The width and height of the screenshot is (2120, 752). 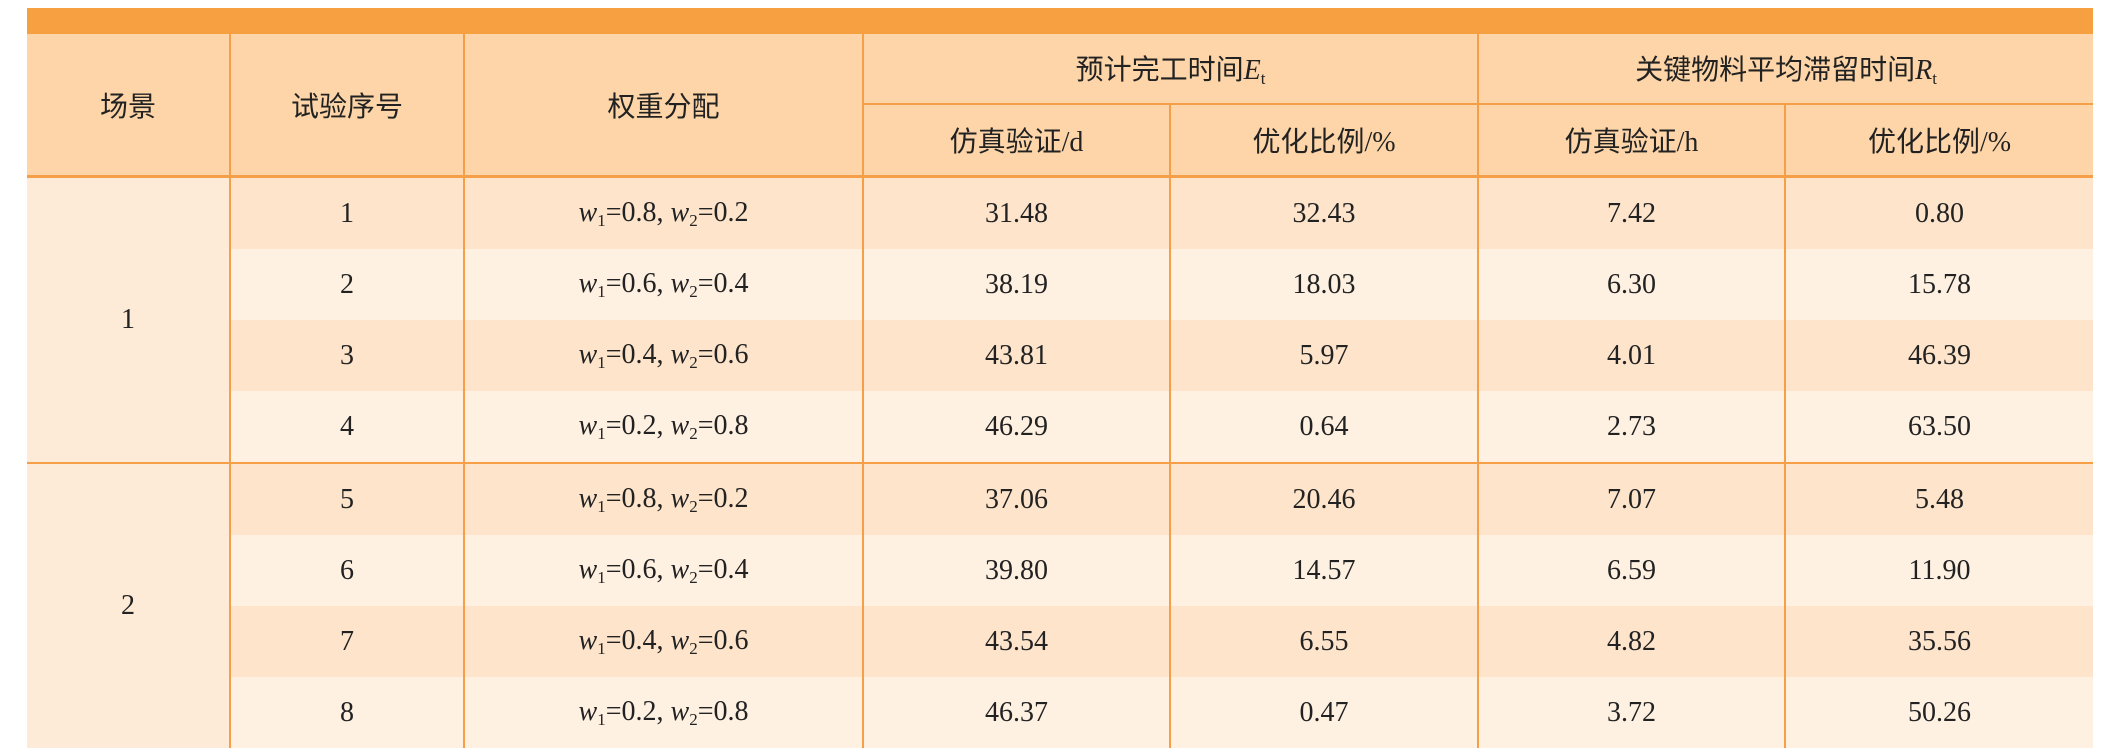 I want to click on cell-text: 15.78, so click(x=1940, y=284).